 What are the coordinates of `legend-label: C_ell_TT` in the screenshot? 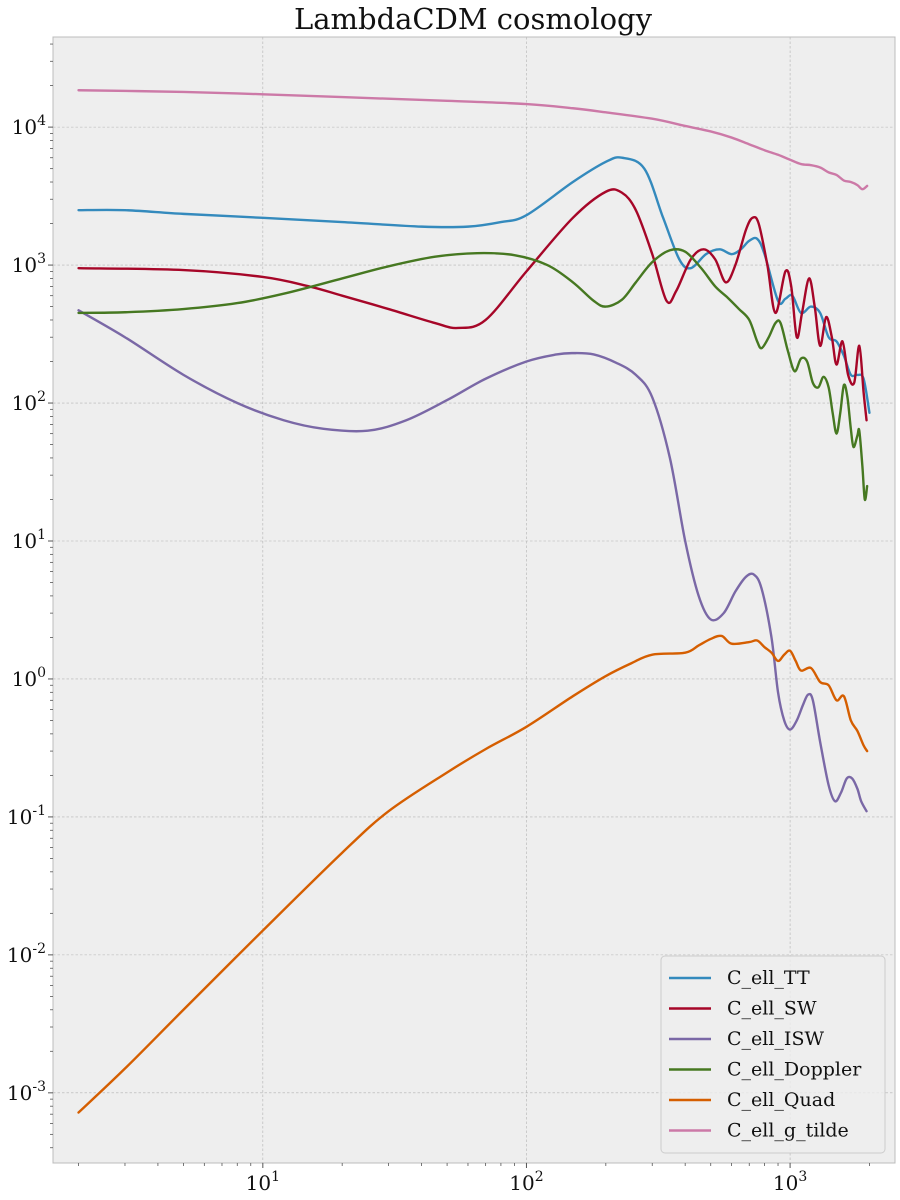 It's located at (768, 978).